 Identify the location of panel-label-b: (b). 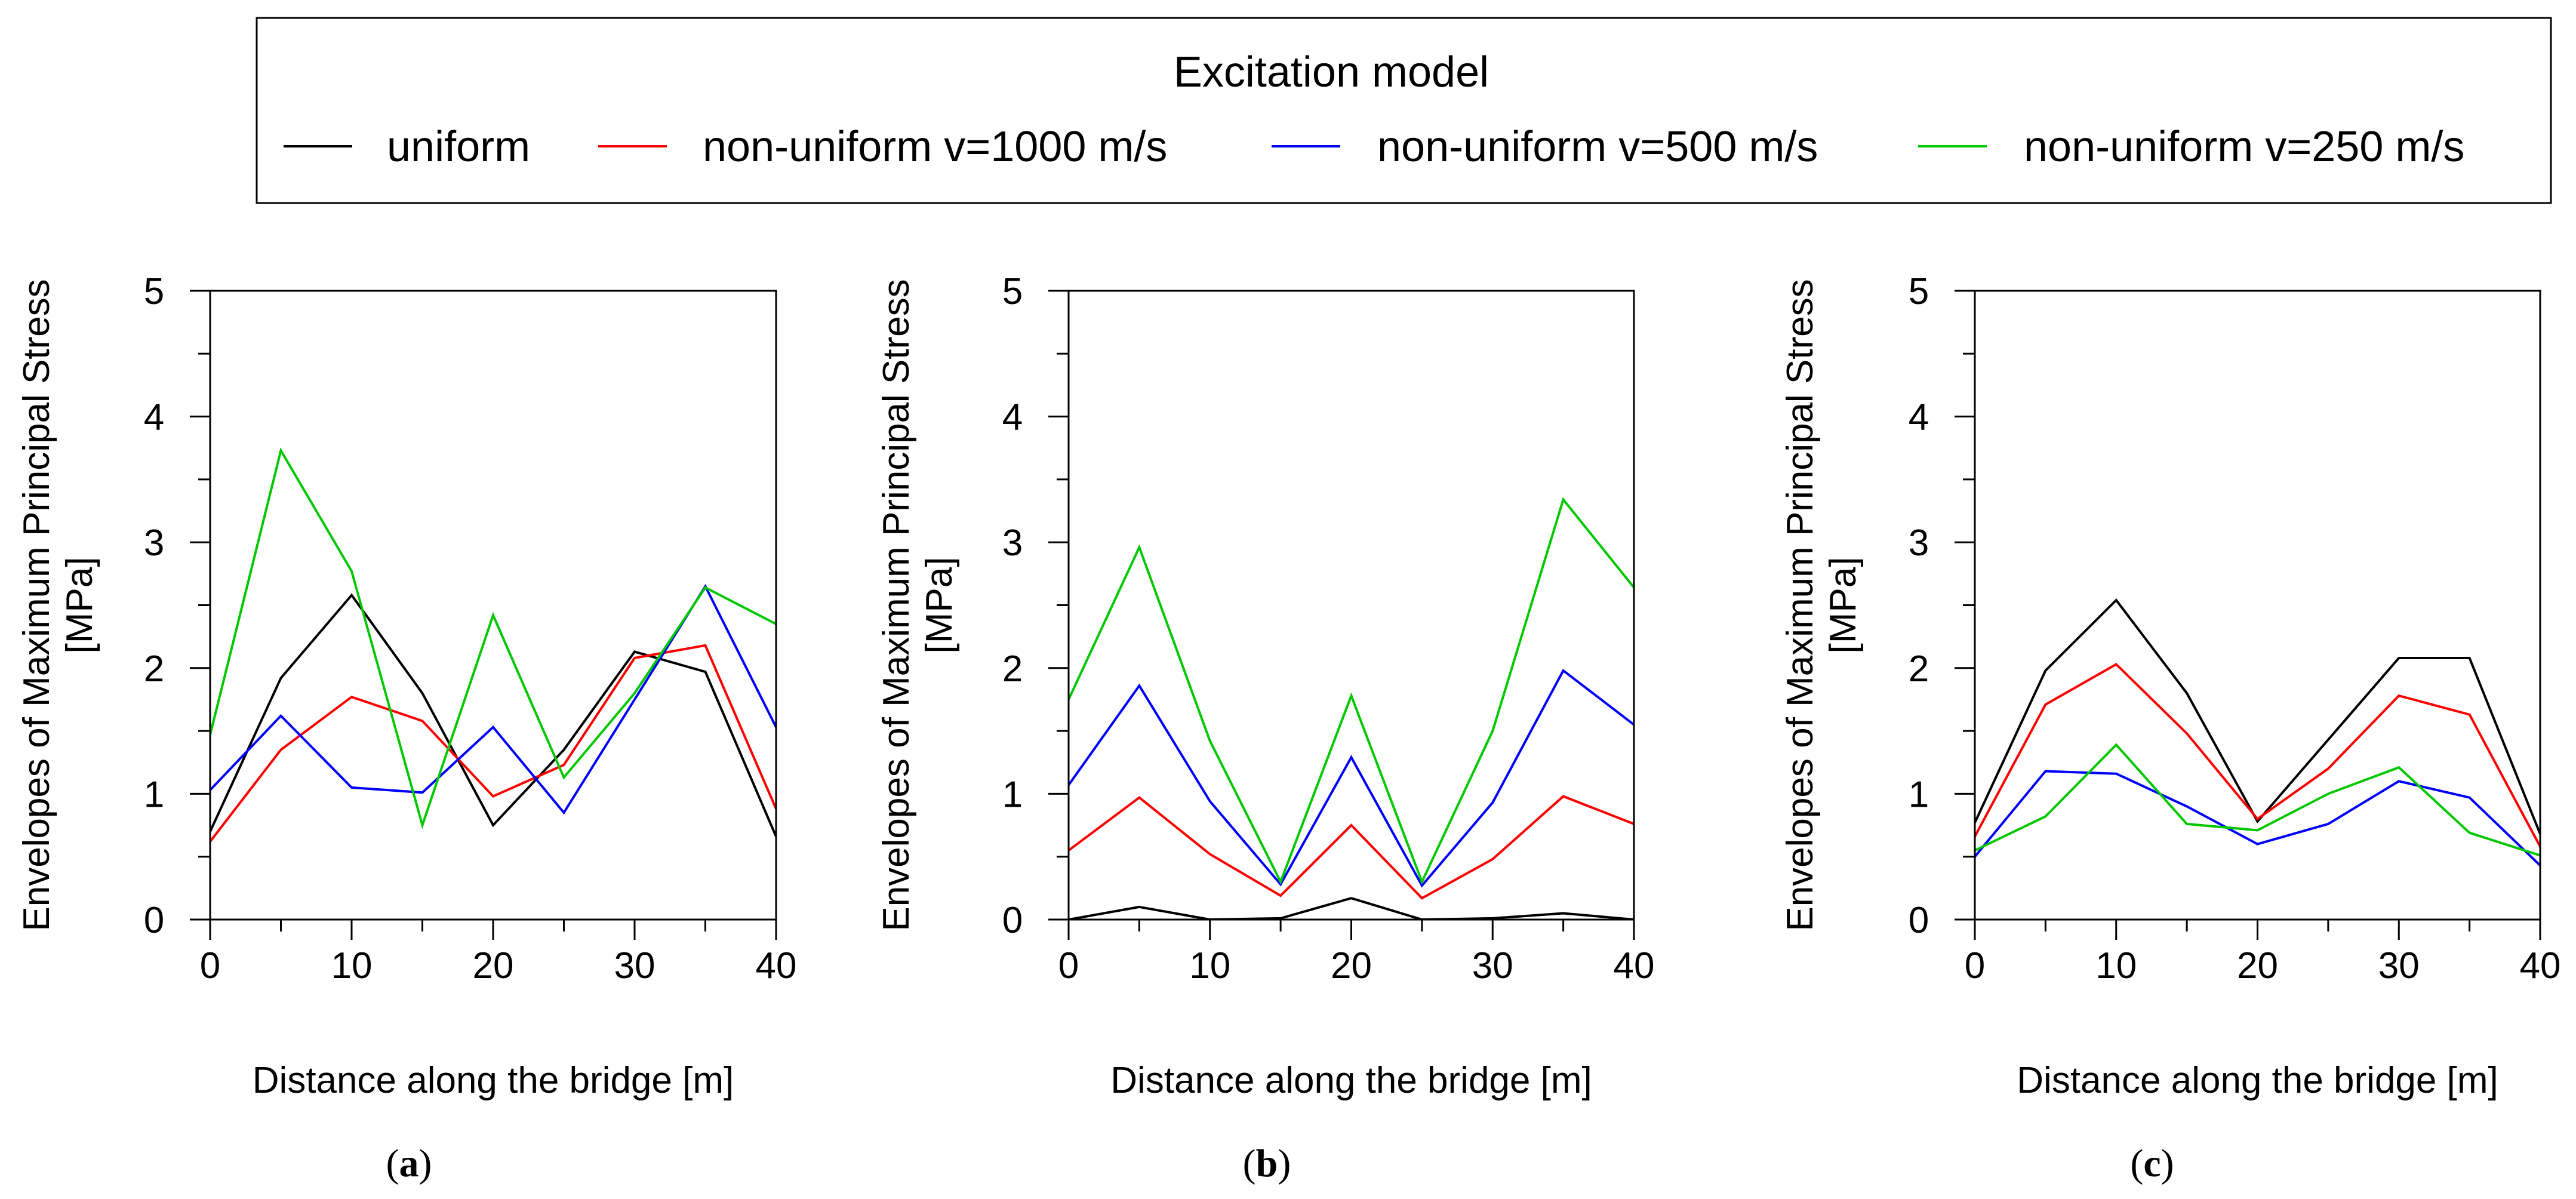
(1267, 1163).